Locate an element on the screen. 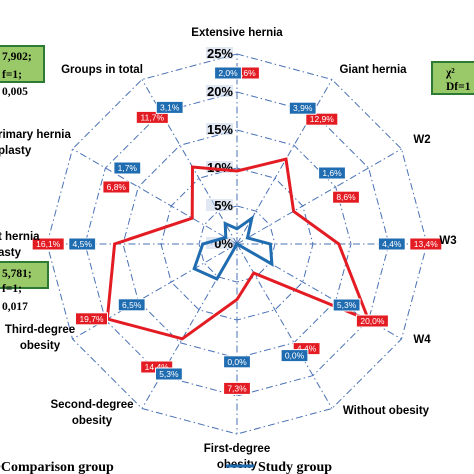  data-label: 6,8% is located at coordinates (117, 187).